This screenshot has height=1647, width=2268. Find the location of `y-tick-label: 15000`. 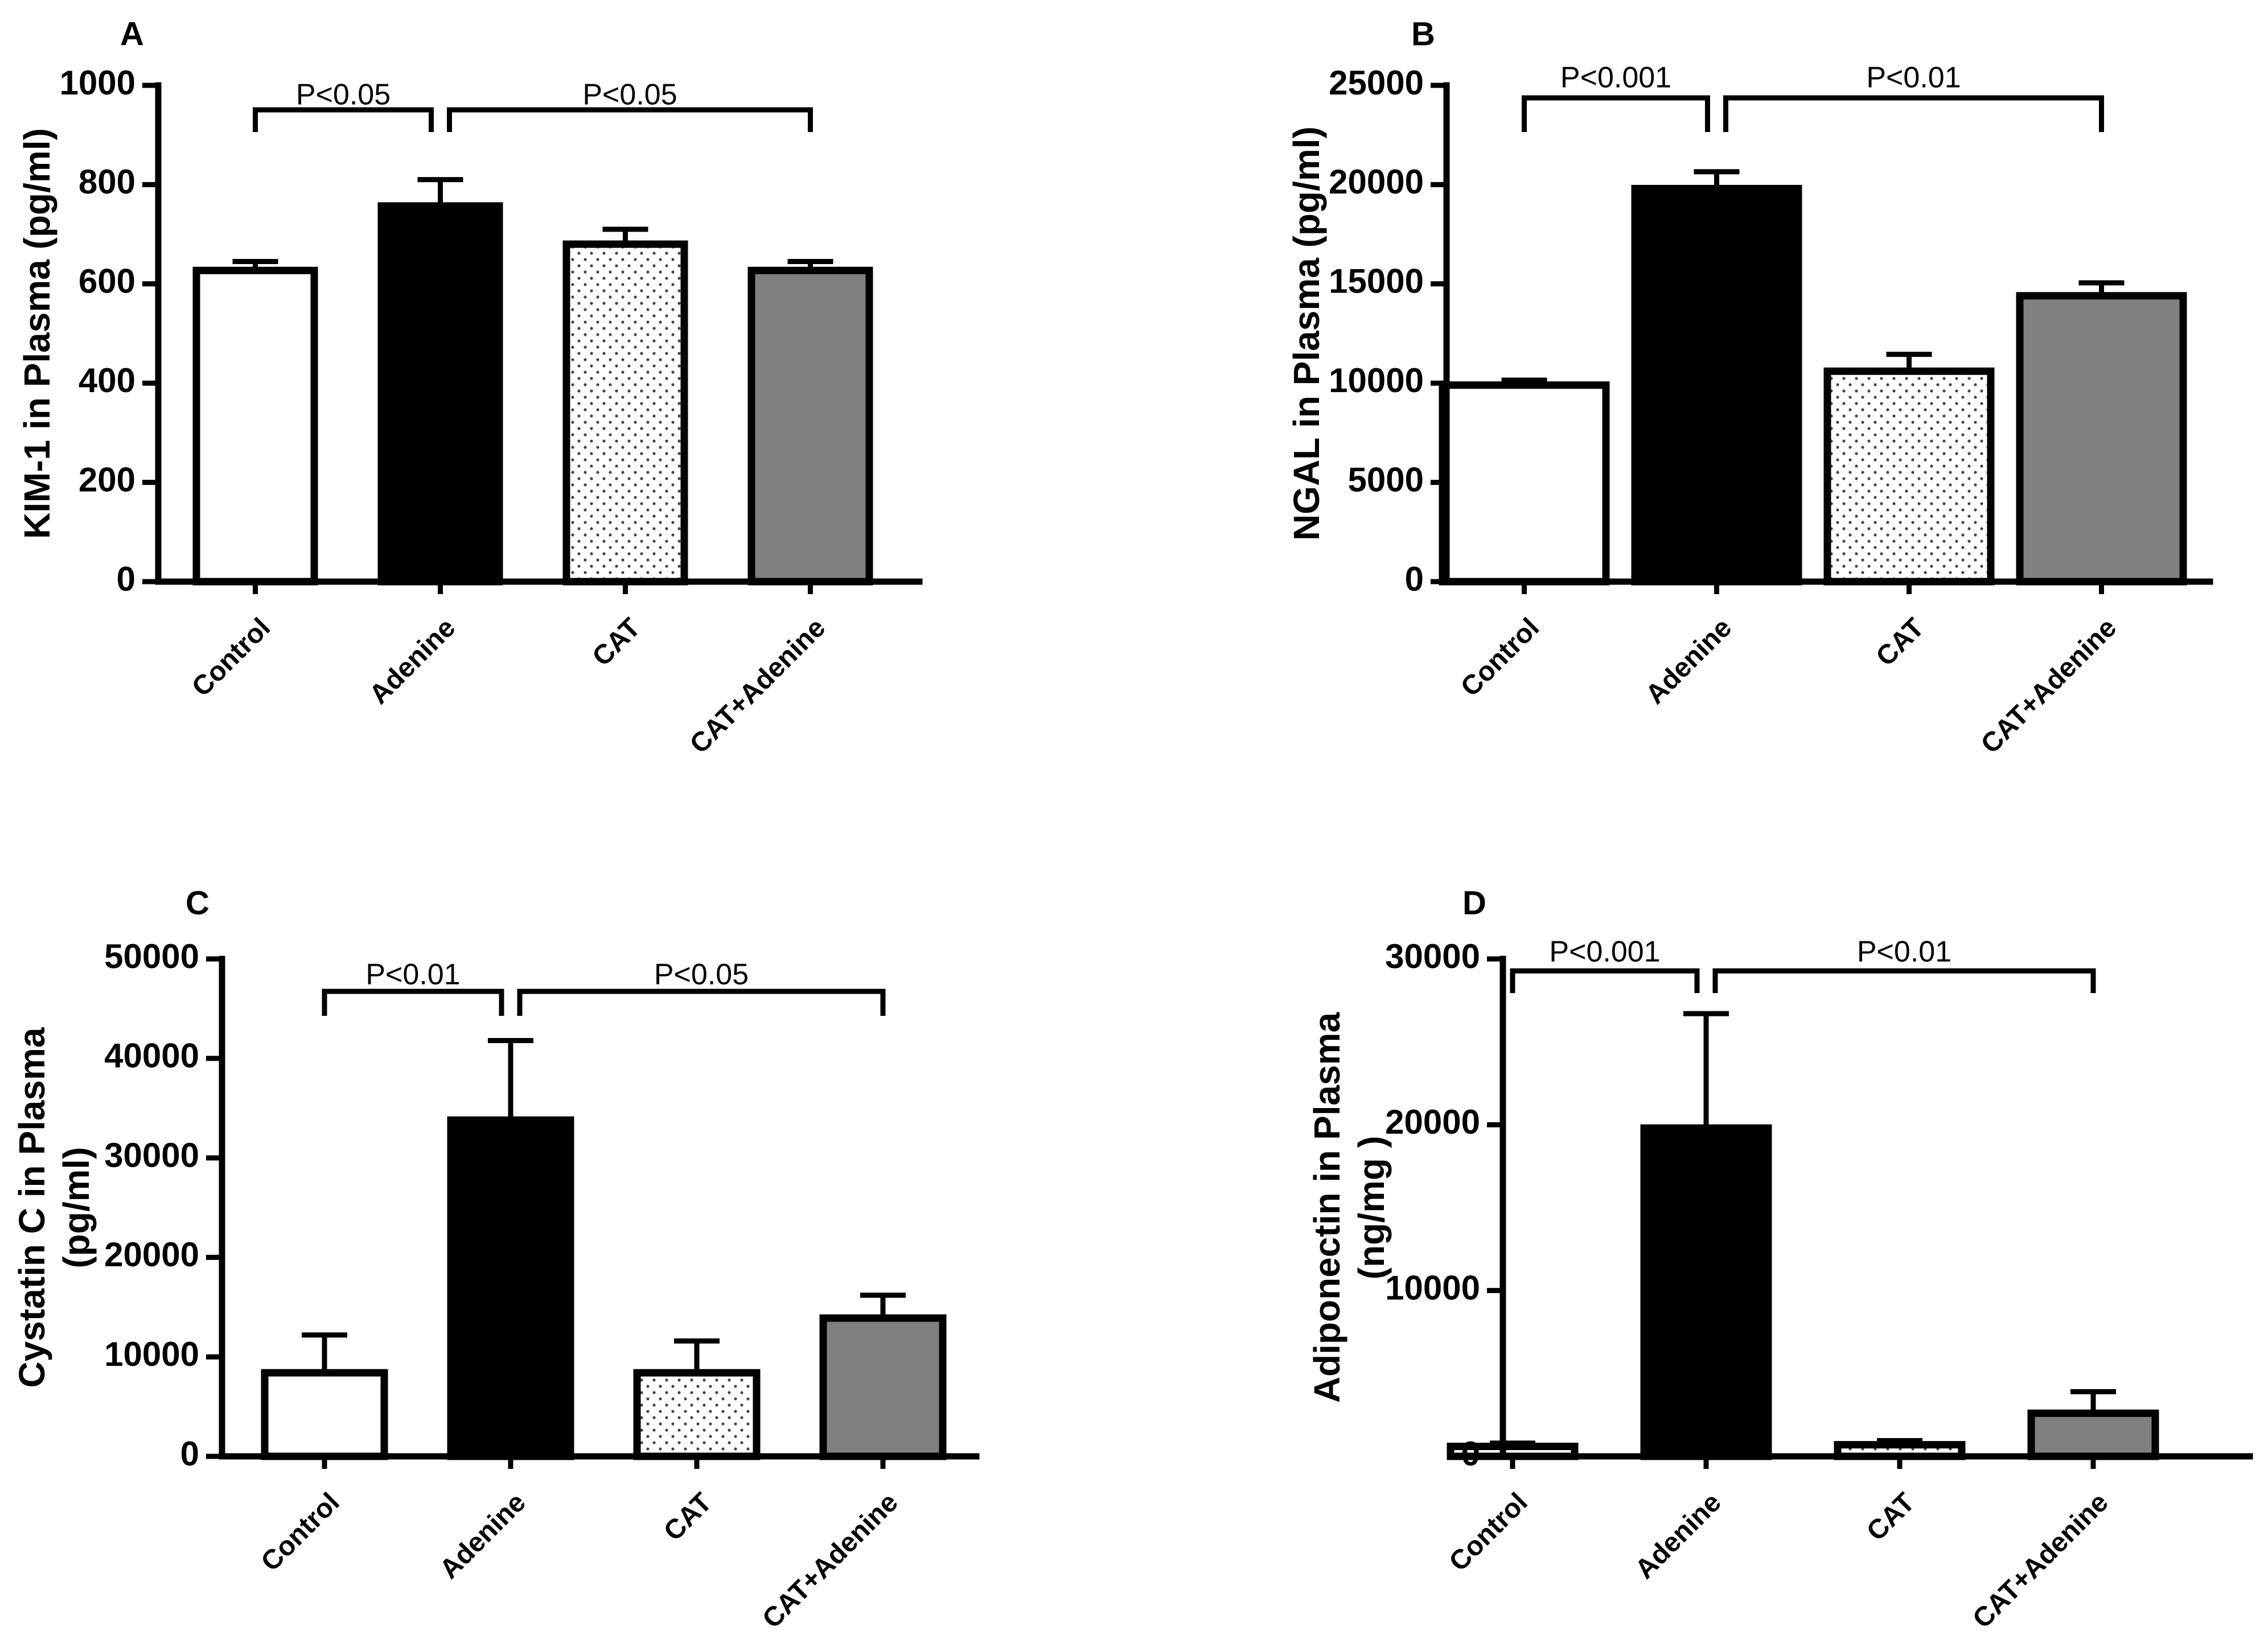

y-tick-label: 15000 is located at coordinates (1376, 281).